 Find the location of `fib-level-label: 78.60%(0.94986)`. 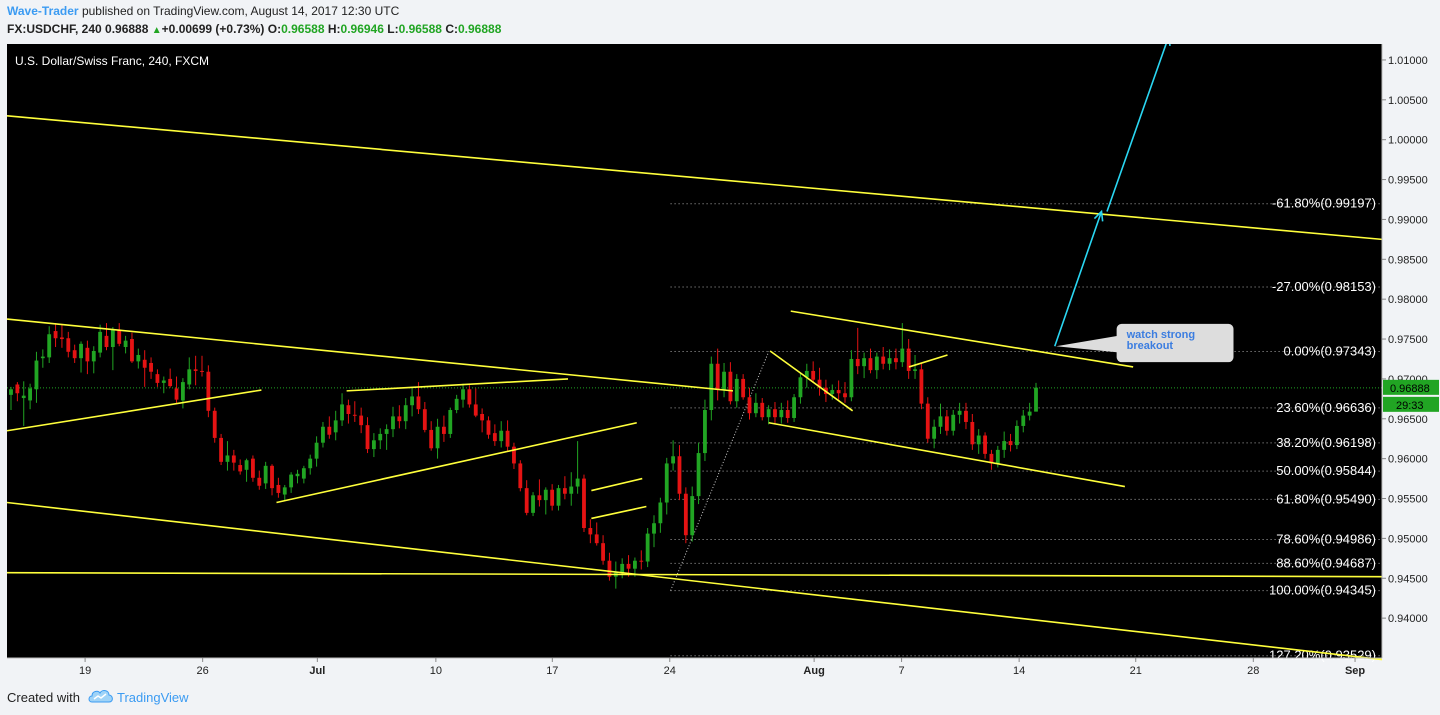

fib-level-label: 78.60%(0.94986) is located at coordinates (1326, 539).